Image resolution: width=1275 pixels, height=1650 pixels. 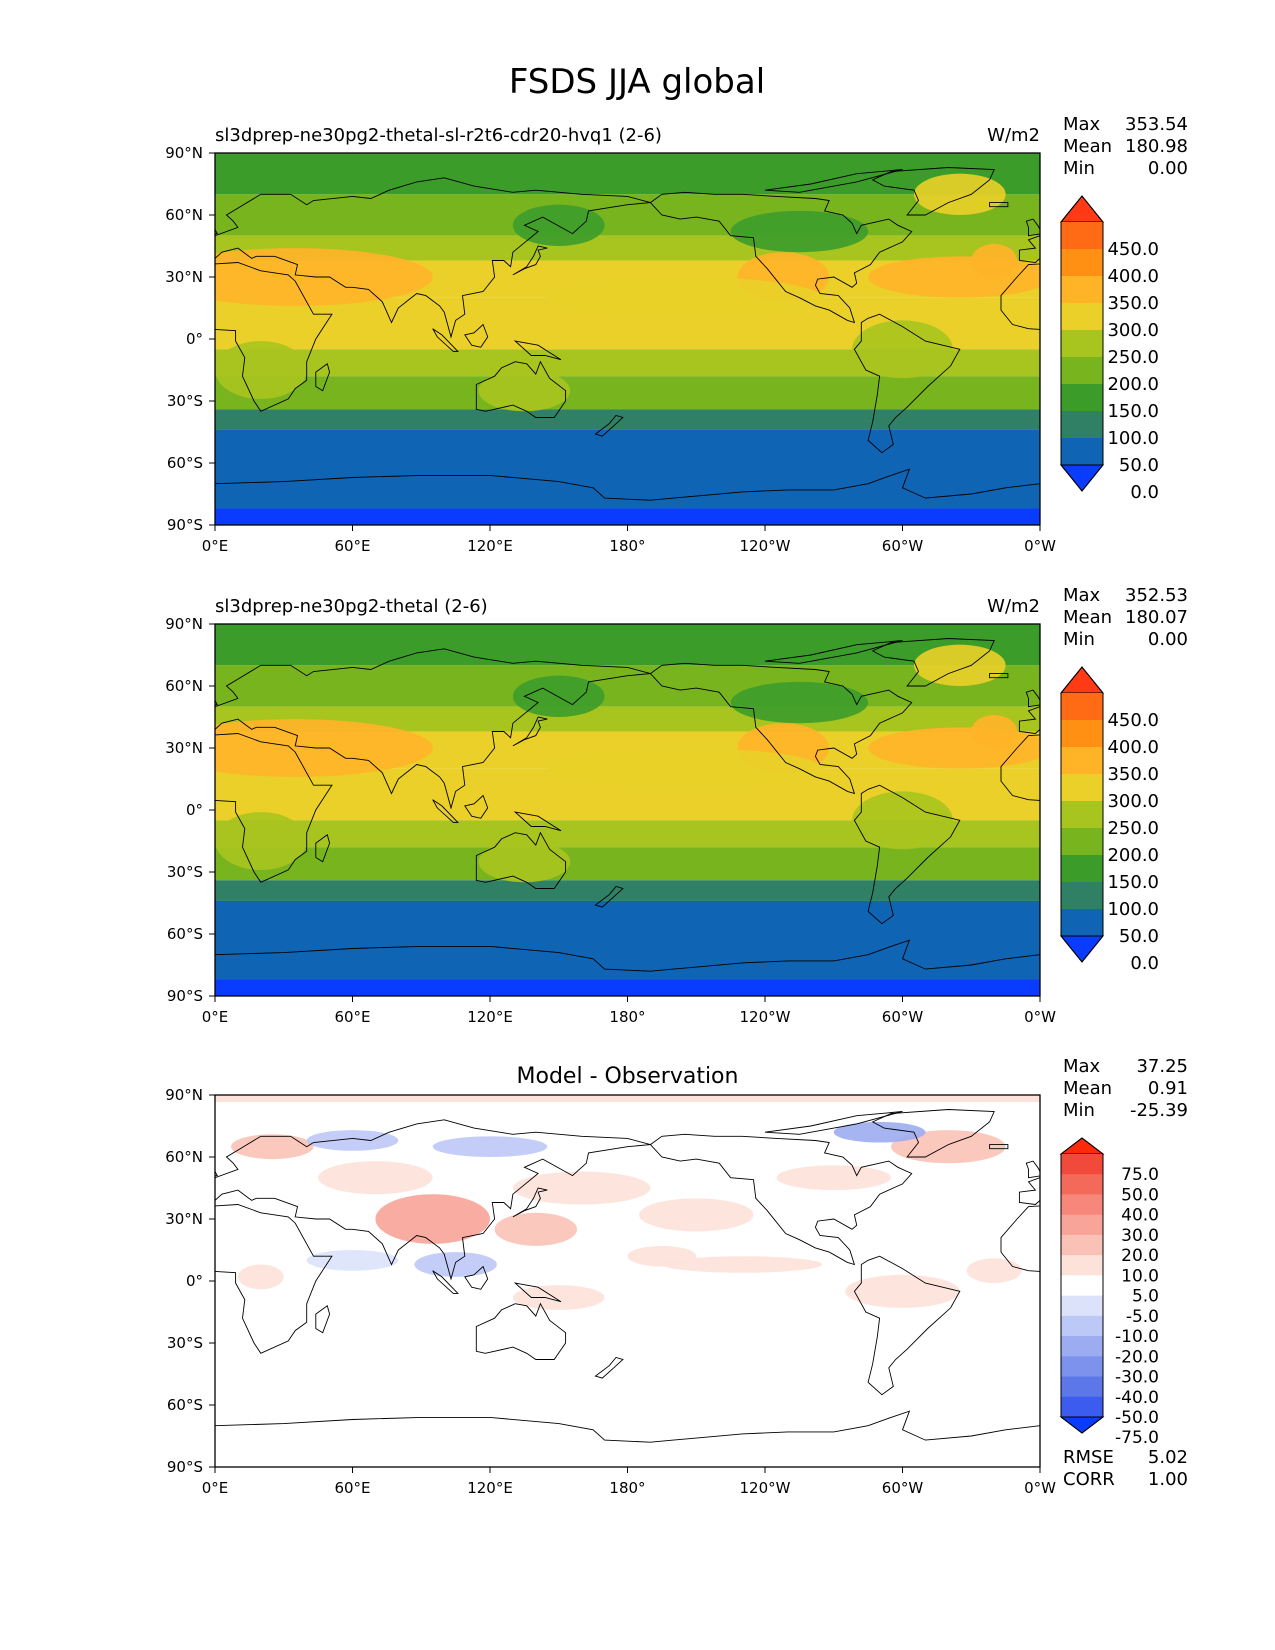 What do you see at coordinates (184, 624) in the screenshot?
I see `y-tick-label: 90°N` at bounding box center [184, 624].